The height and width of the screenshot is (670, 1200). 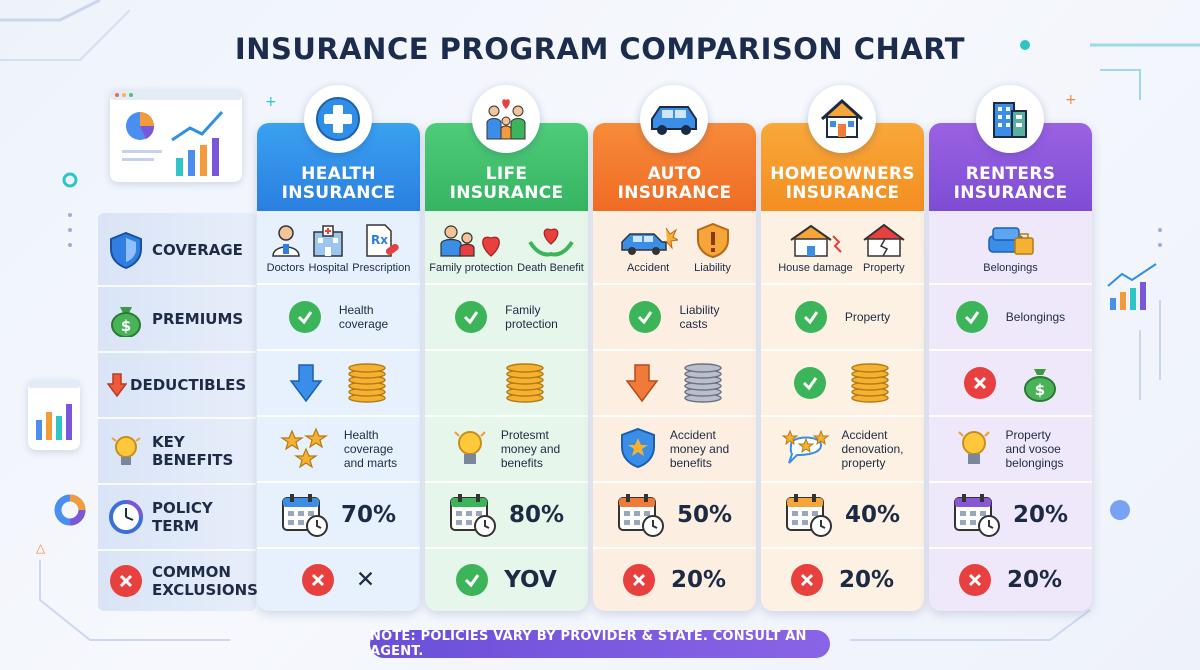 I want to click on life-coverage-cell: Family protection Death Benefit, so click(x=506, y=248).